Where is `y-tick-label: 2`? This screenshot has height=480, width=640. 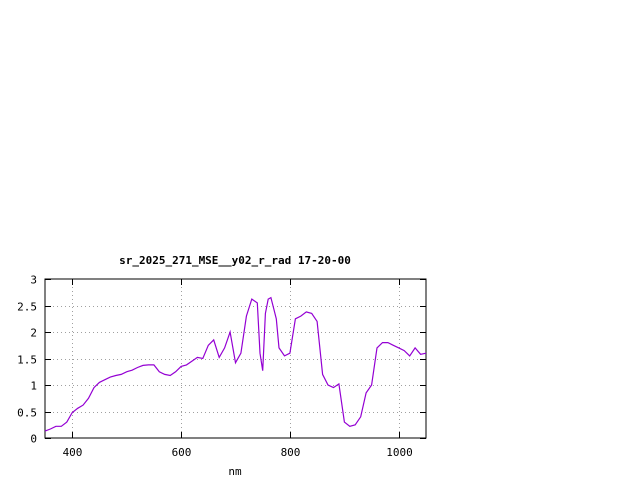
y-tick-label: 2 is located at coordinates (33, 333).